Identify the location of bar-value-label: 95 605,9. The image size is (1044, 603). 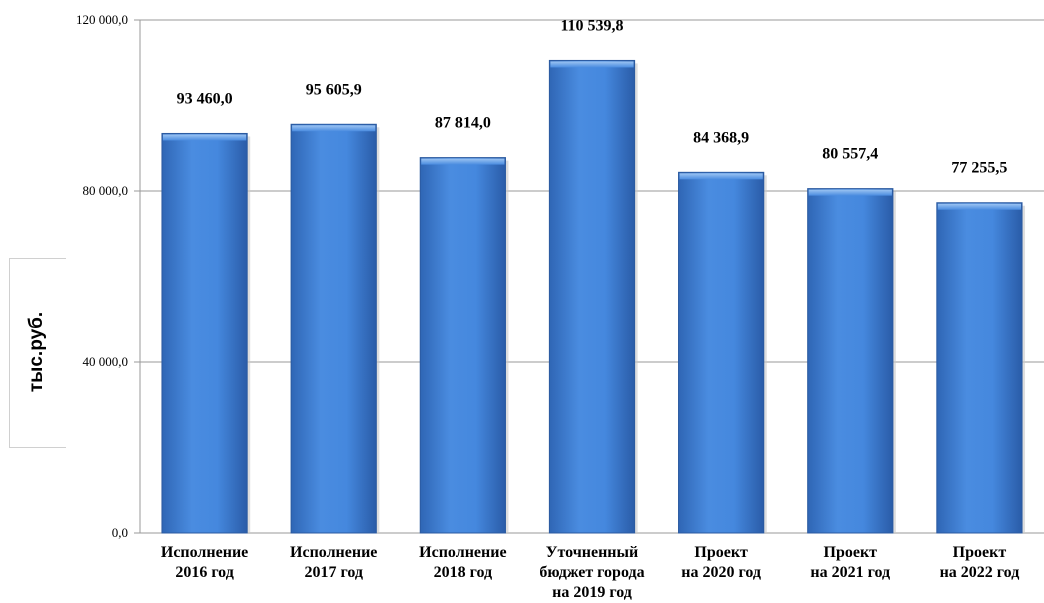
(334, 89).